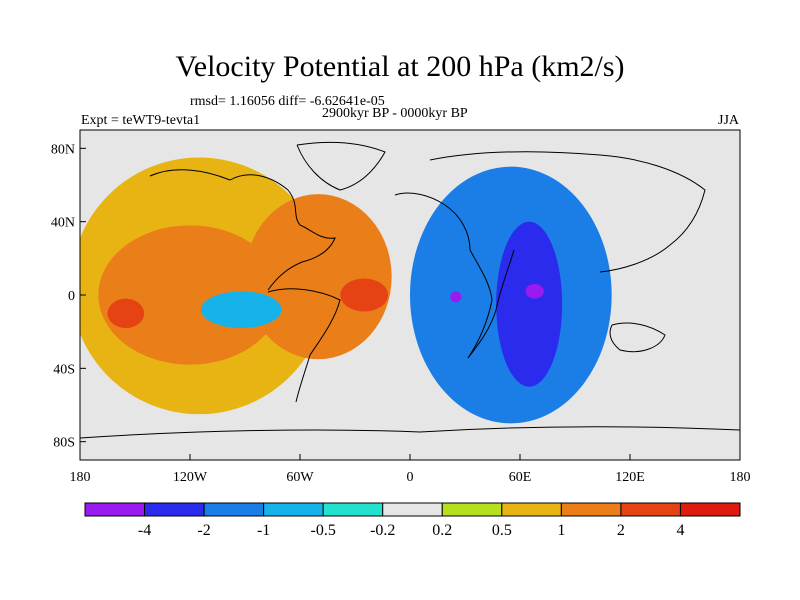  What do you see at coordinates (364, 295) in the screenshot?
I see `field-atlantic-max` at bounding box center [364, 295].